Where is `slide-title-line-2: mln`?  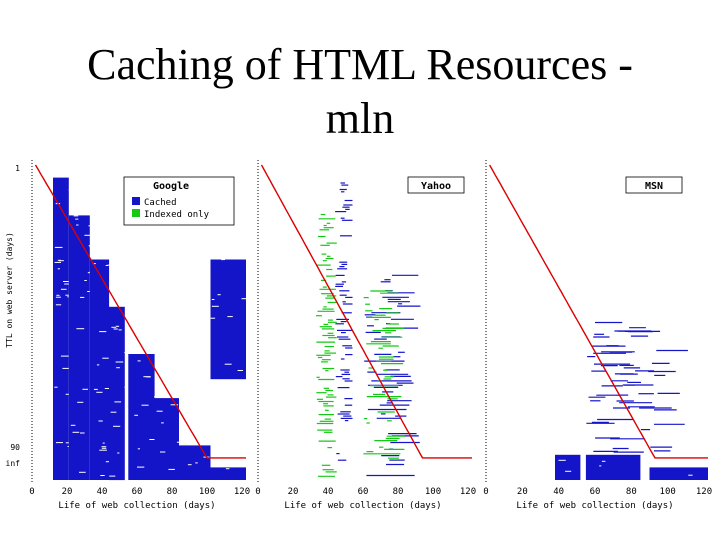
slide-title-line-2: mln is located at coordinates (360, 118).